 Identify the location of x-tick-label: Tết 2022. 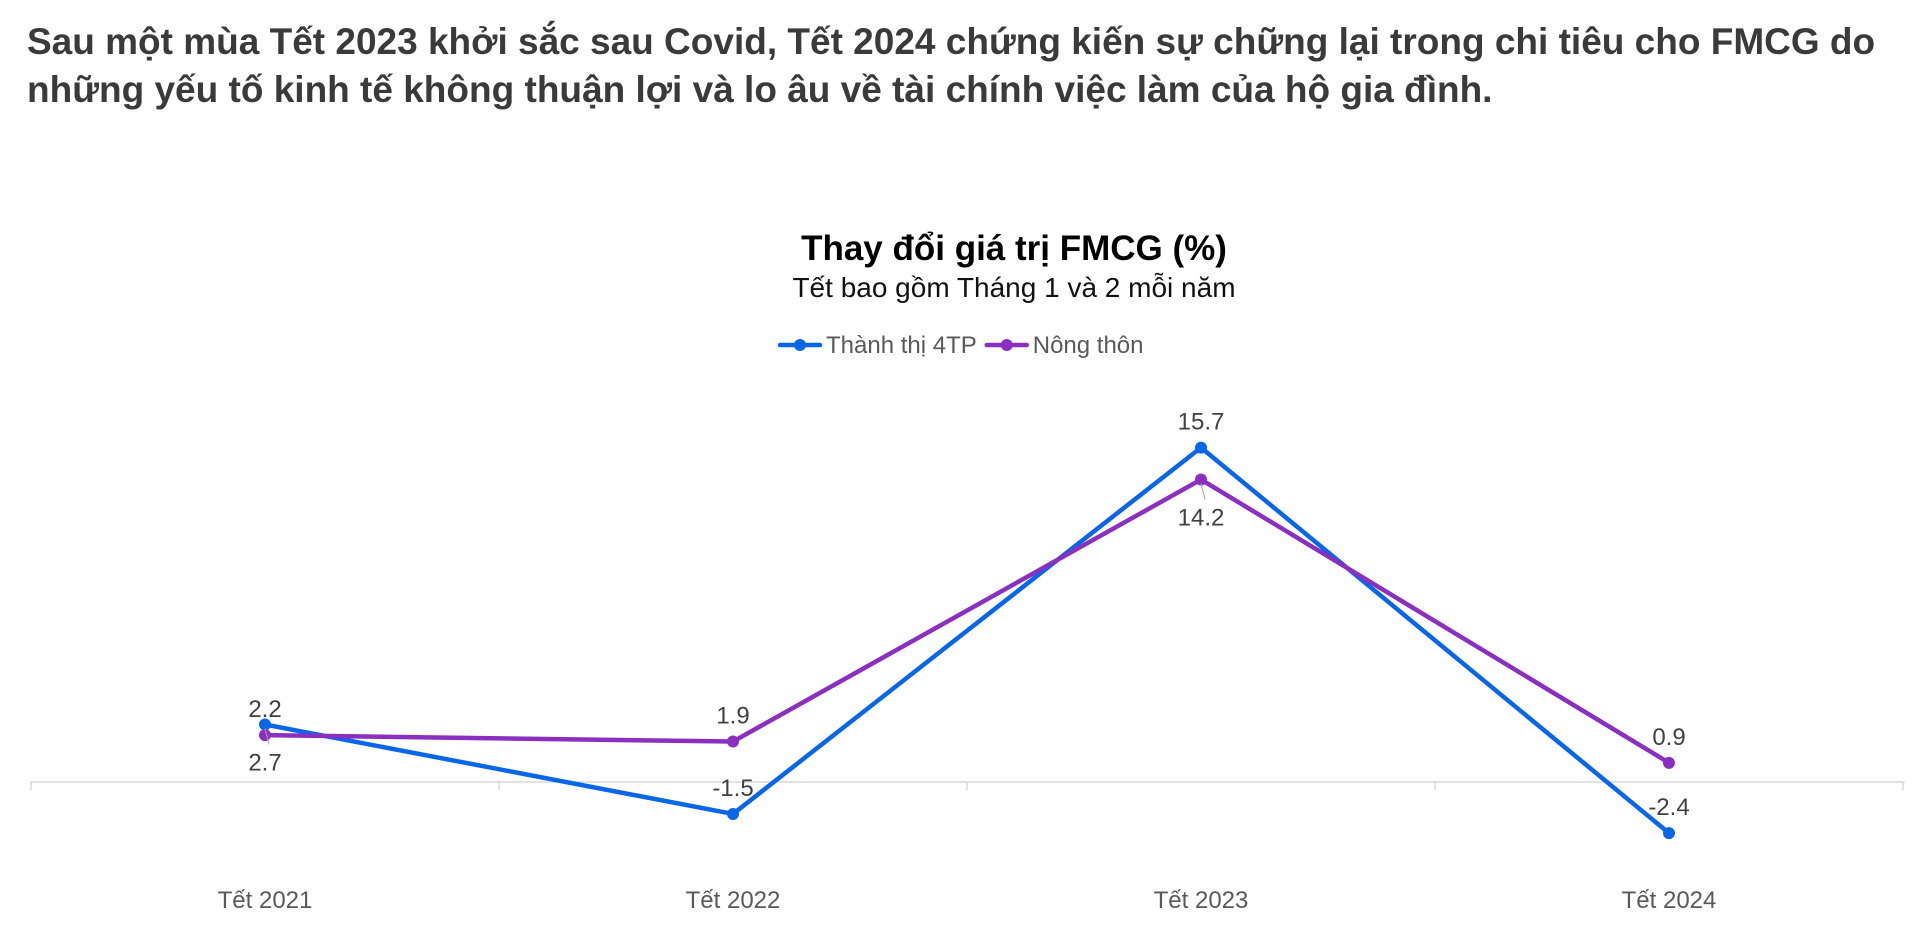
(733, 900).